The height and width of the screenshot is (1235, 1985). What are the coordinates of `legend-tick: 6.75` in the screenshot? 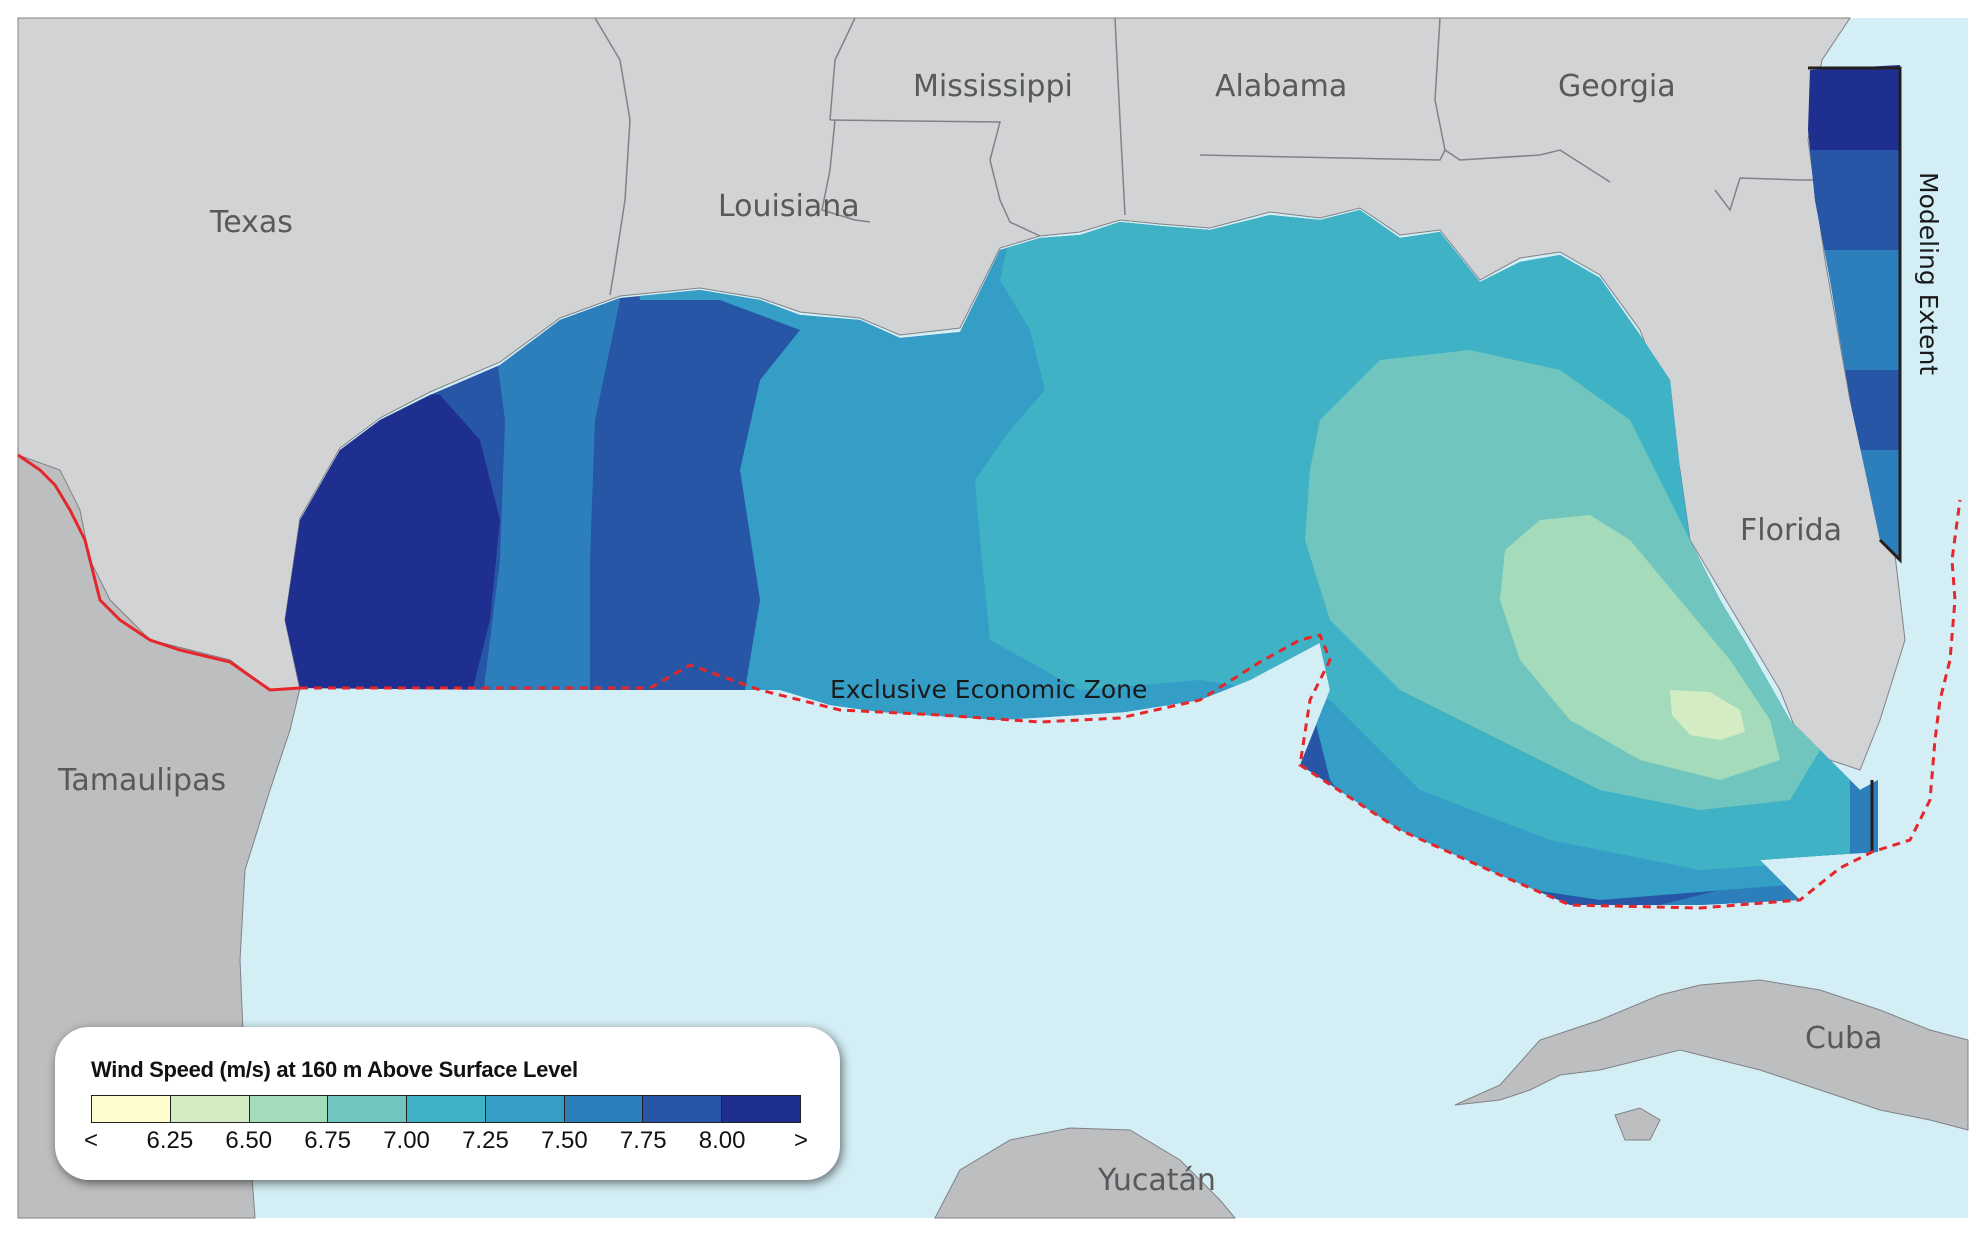 It's located at (328, 1140).